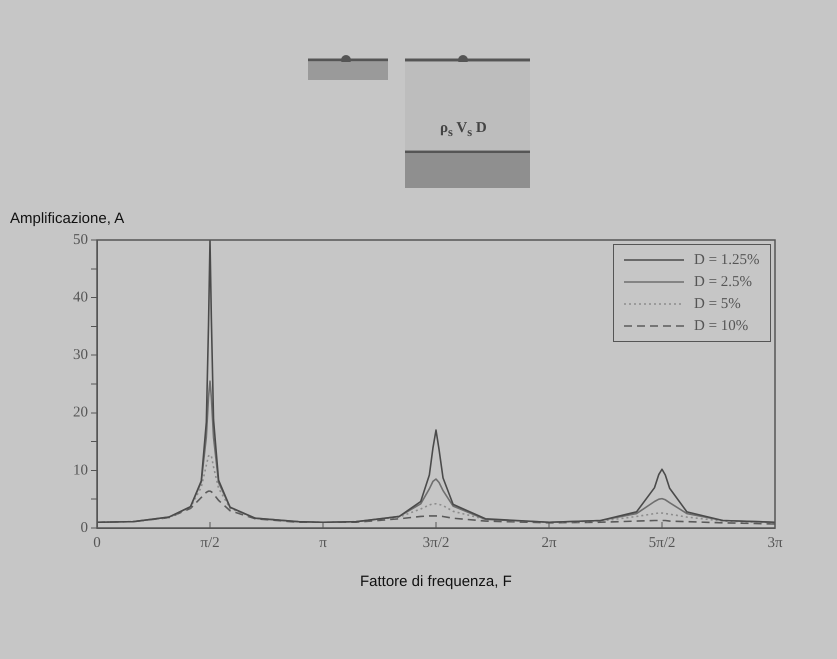  What do you see at coordinates (727, 260) in the screenshot?
I see `legend-label: D = 1.25%` at bounding box center [727, 260].